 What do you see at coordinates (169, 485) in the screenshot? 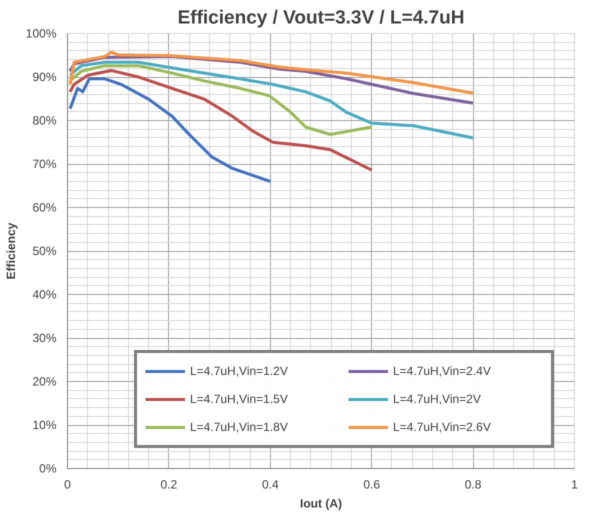
I see `x-tick-label: 0.2` at bounding box center [169, 485].